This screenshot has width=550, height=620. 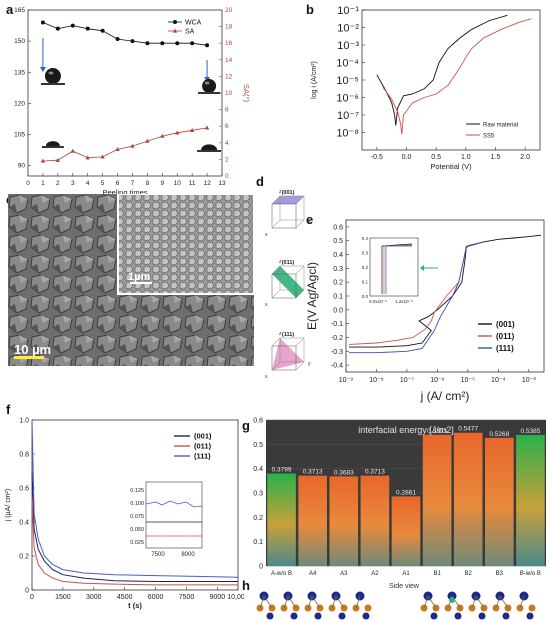 What do you see at coordinates (258, 445) in the screenshot?
I see `y-tick-label: 0.5` at bounding box center [258, 445].